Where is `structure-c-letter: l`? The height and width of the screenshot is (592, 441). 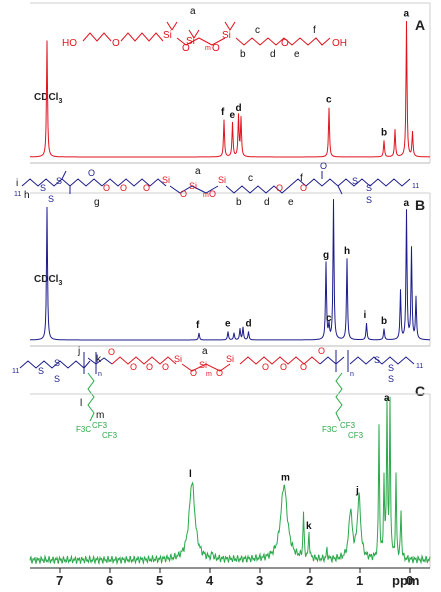 structure-c-letter: l is located at coordinates (81, 403).